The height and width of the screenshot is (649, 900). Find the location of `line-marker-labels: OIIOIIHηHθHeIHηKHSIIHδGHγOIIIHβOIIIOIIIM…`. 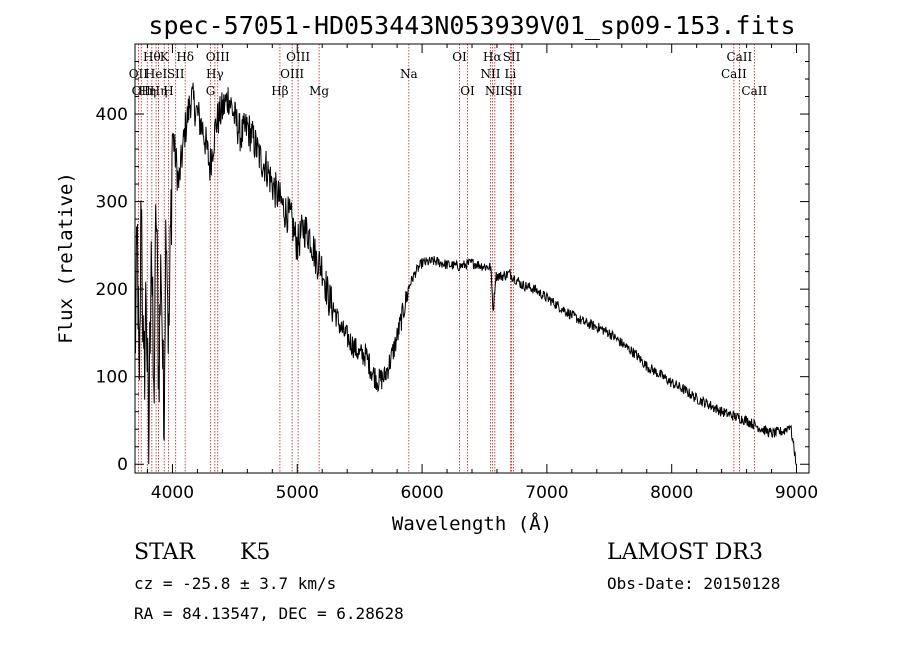

line-marker-labels: OIIOIIHηHθHeIHηKHSIIHδGHγOIIIHβOIIIOIIIM… is located at coordinates (448, 74).